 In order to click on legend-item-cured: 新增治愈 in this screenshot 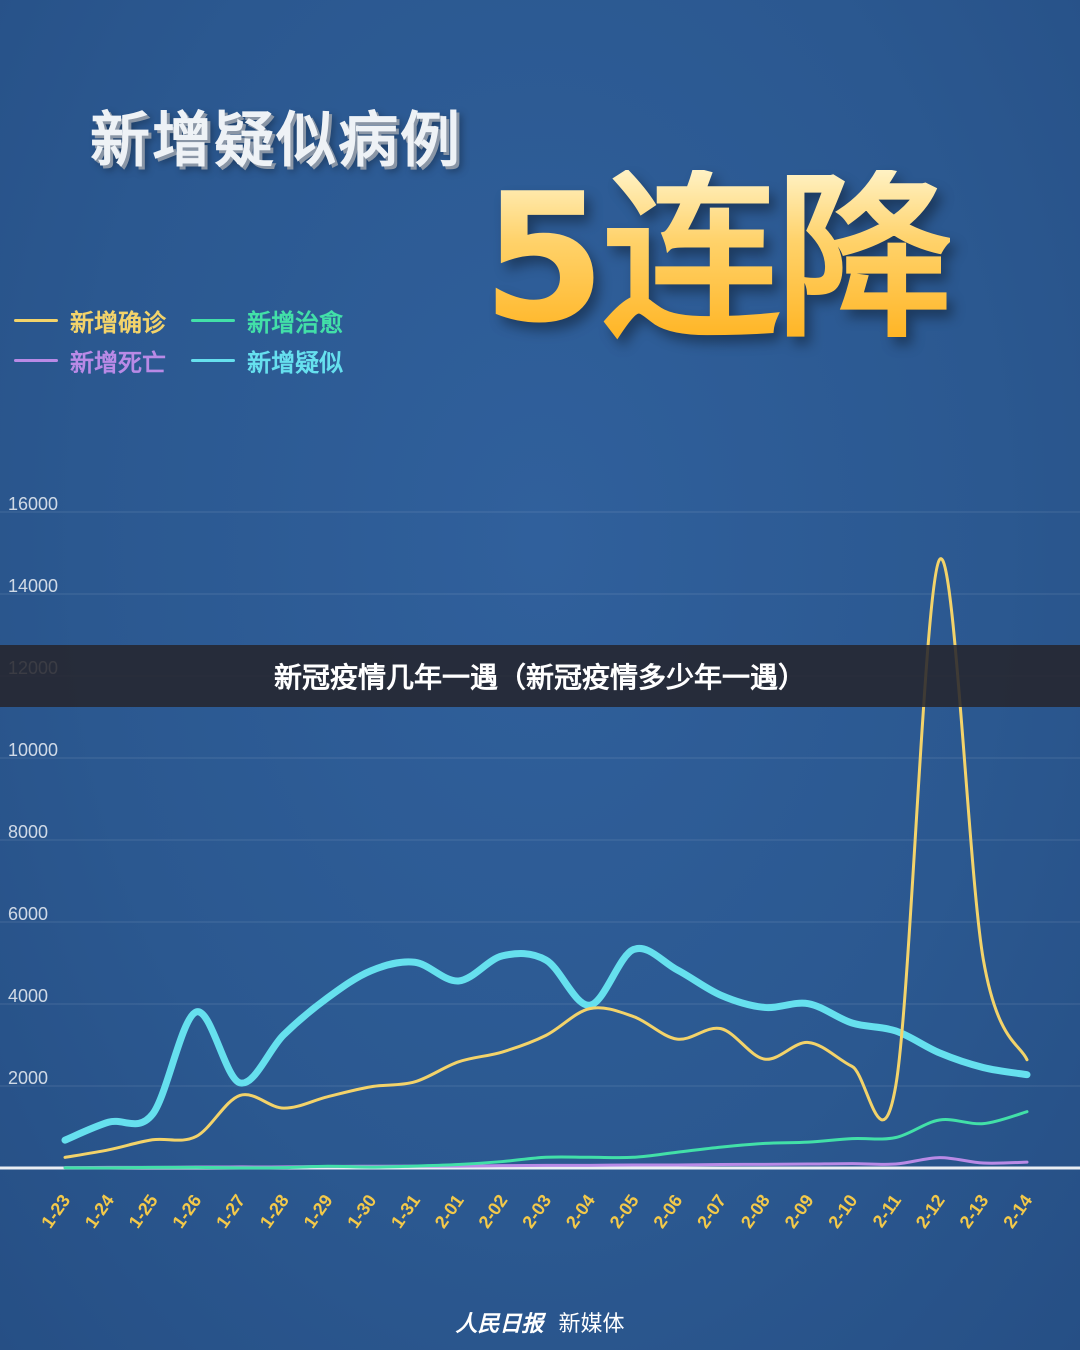, I will do `click(277, 320)`.